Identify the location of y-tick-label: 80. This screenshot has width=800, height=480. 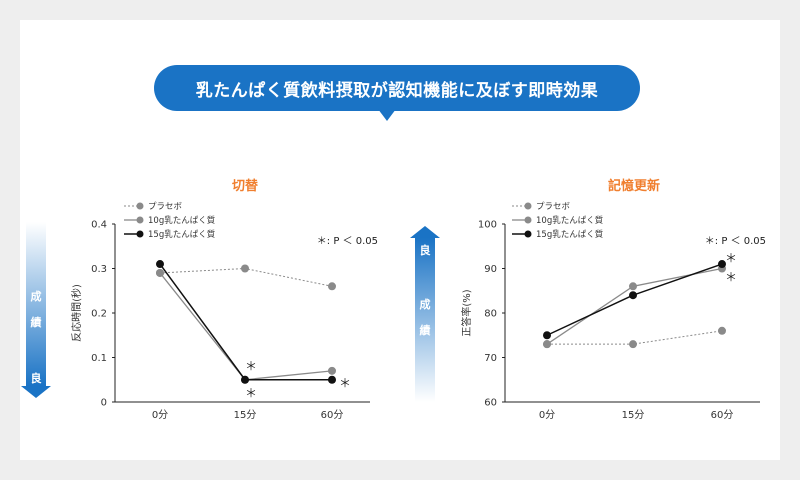
(490, 314).